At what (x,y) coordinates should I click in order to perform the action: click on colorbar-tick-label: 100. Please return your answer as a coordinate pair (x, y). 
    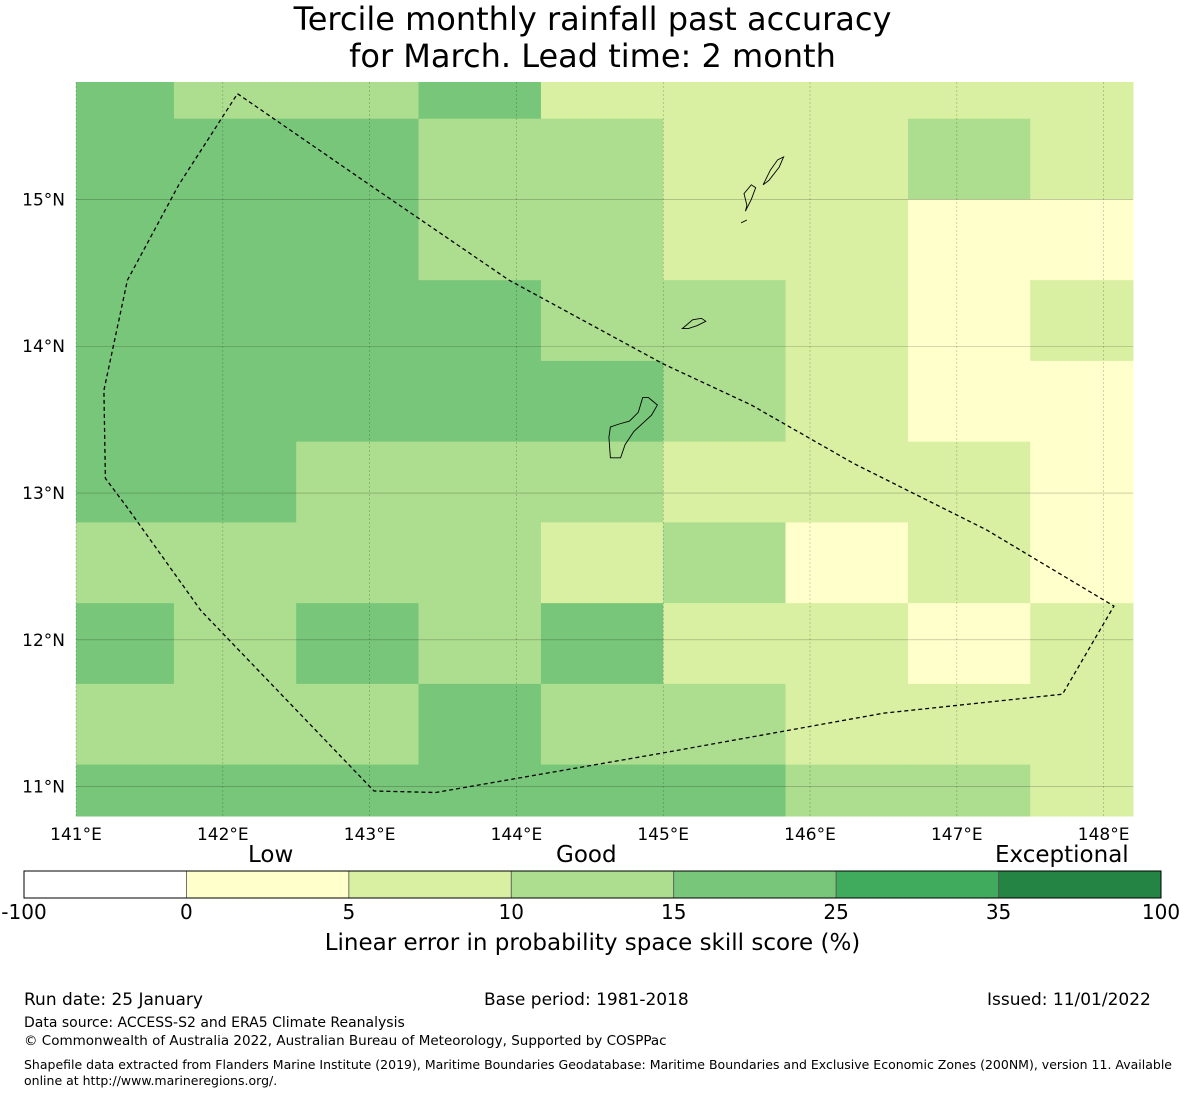
    Looking at the image, I should click on (1161, 912).